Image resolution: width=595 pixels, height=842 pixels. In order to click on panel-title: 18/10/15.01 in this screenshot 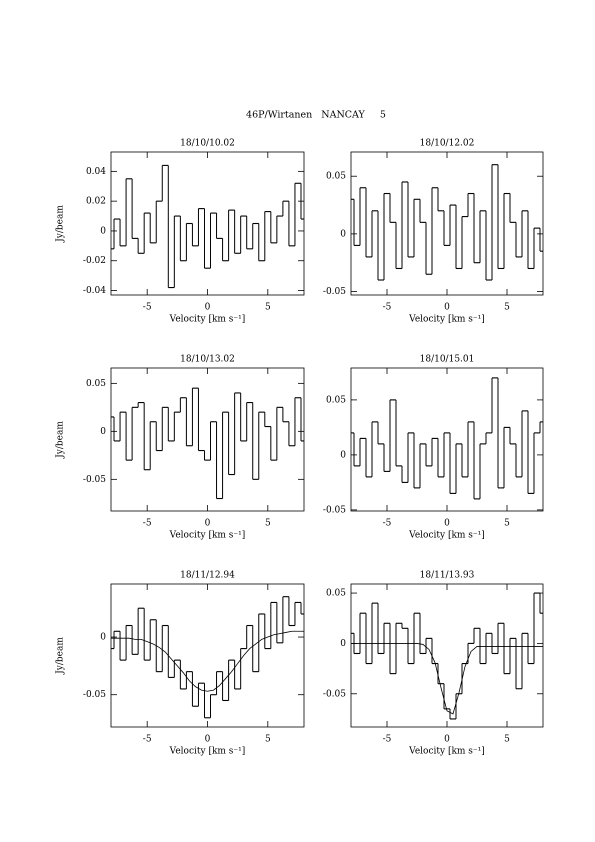, I will do `click(447, 360)`.